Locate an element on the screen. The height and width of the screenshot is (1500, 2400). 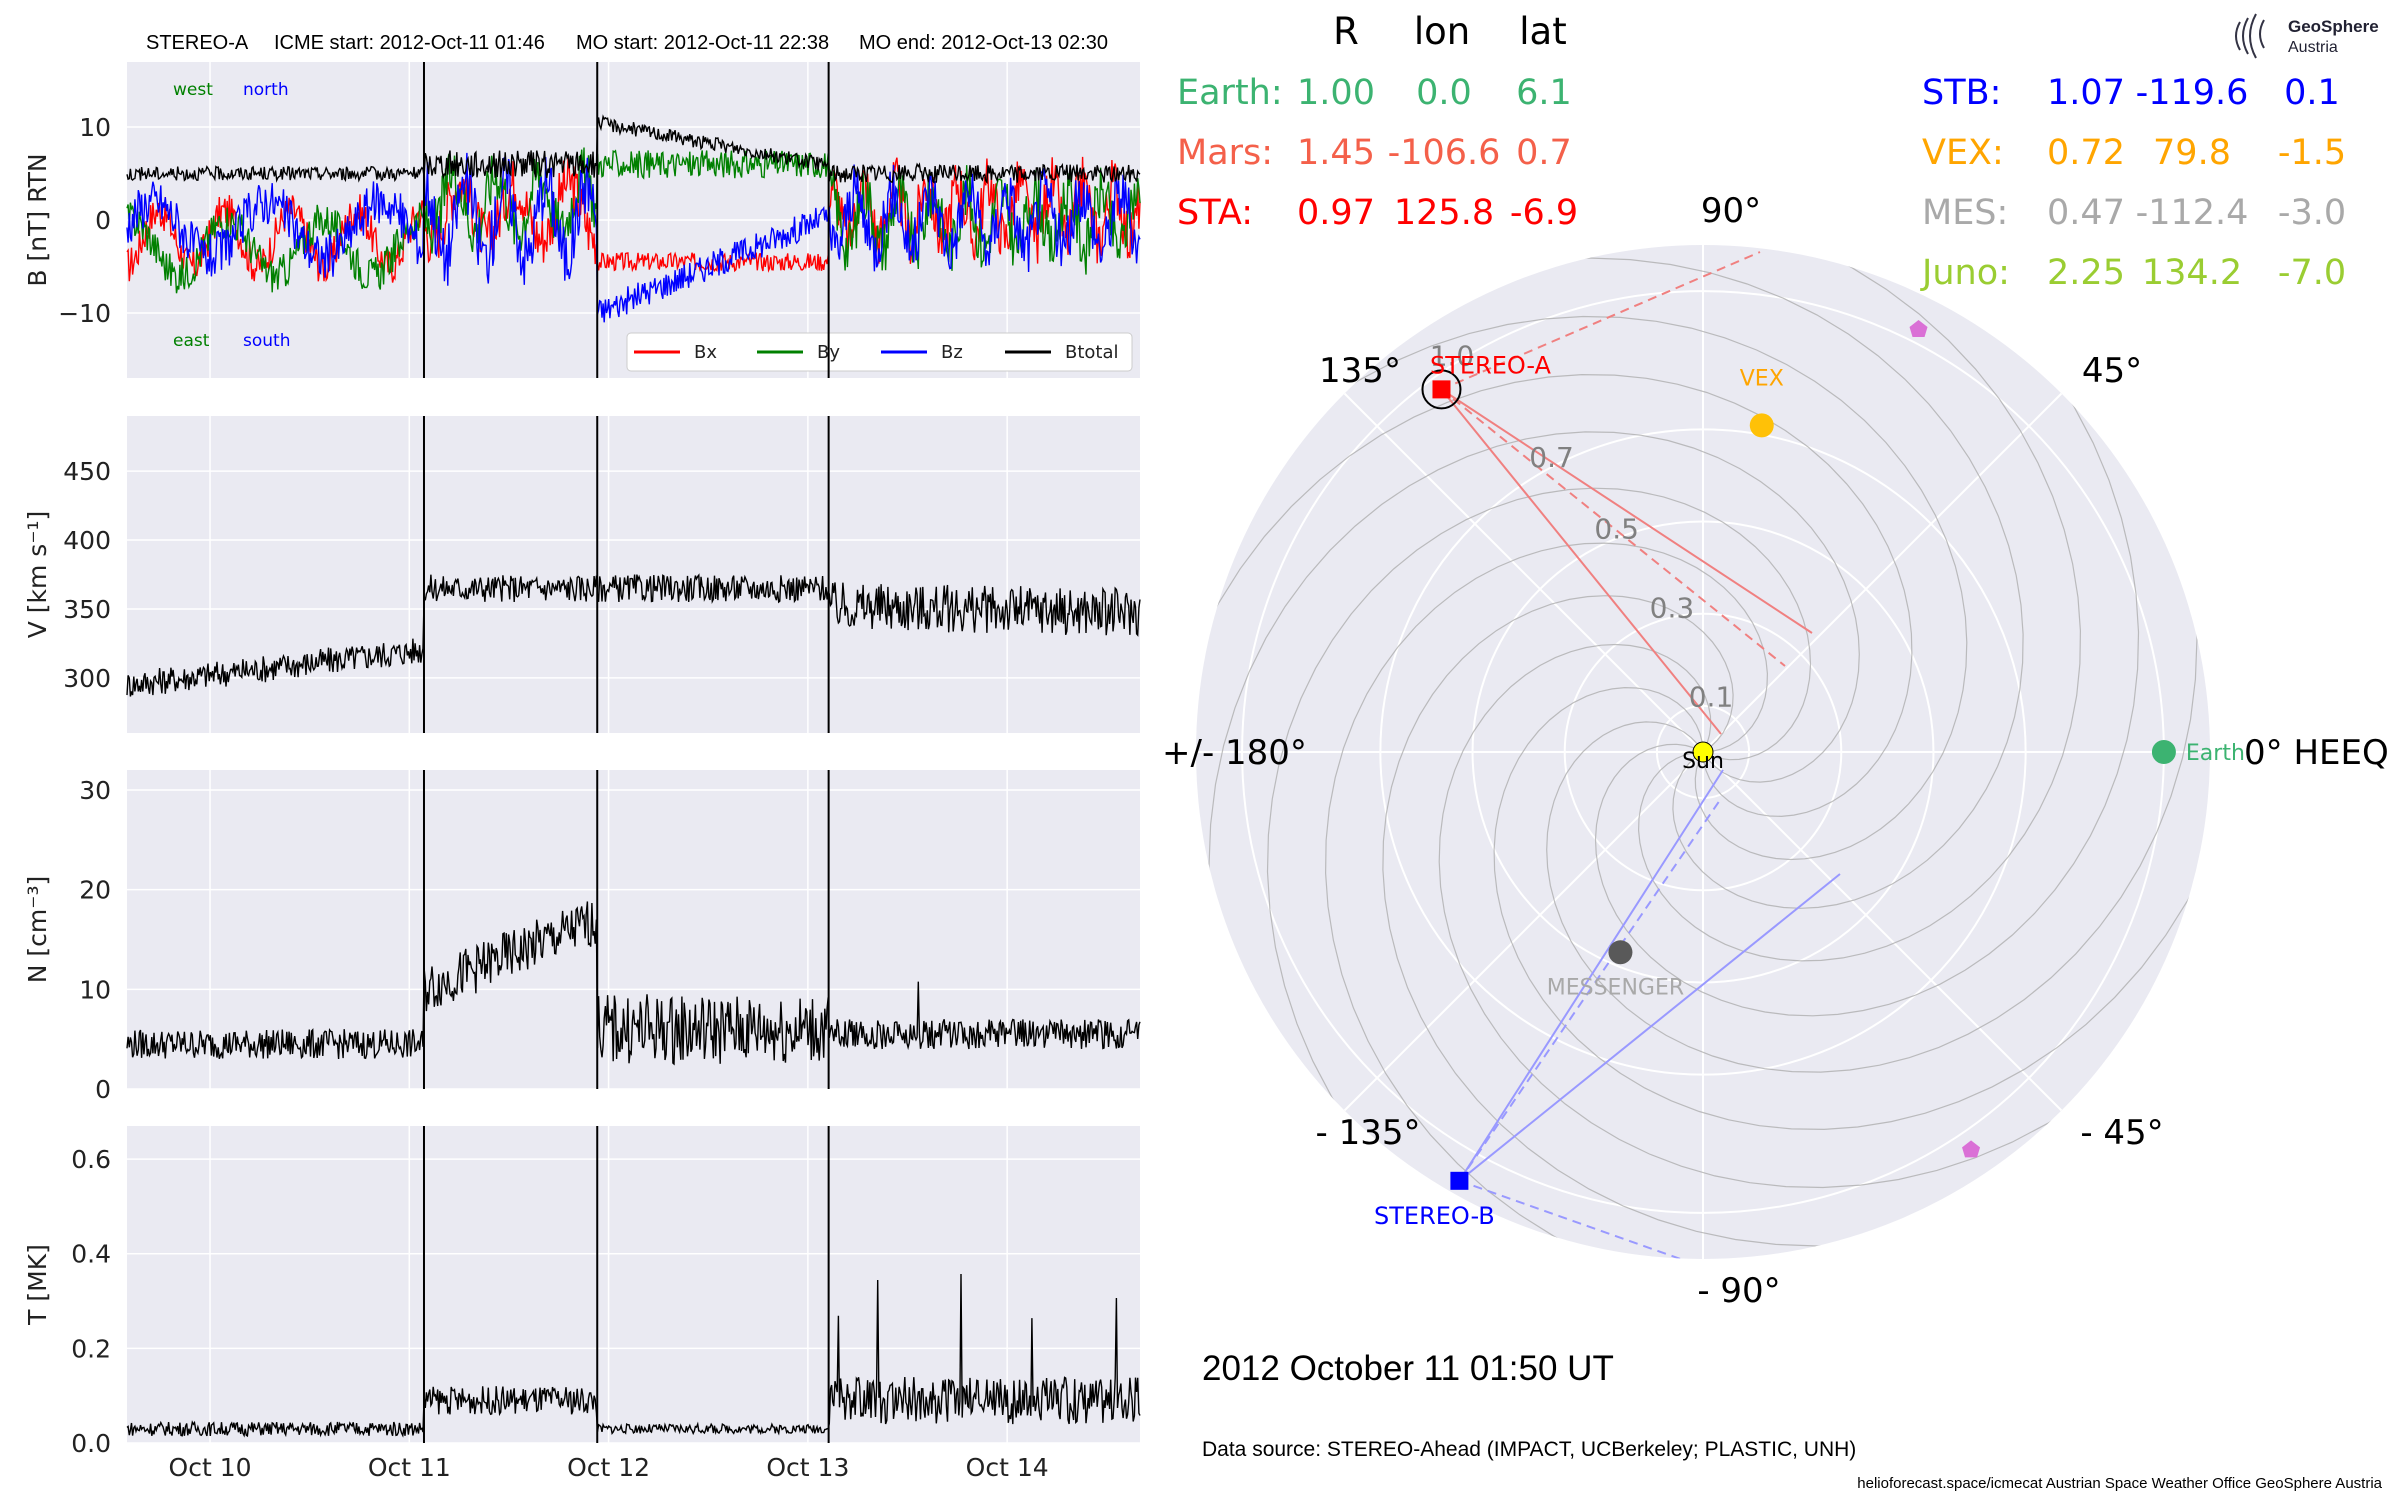
stereo-b-marker is located at coordinates (1459, 1180).